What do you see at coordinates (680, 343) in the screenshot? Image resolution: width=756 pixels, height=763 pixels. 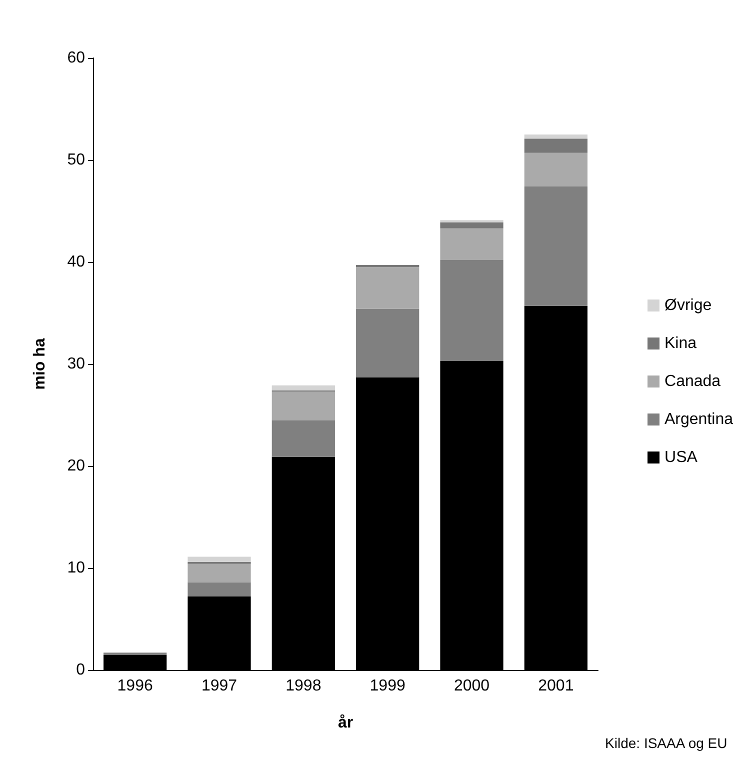 I see `legend-label: Kina` at bounding box center [680, 343].